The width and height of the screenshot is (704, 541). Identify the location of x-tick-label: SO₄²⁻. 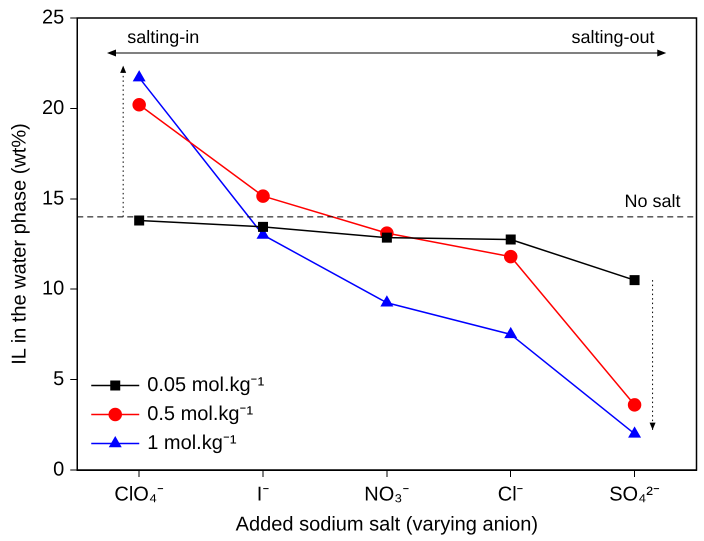
(634, 495).